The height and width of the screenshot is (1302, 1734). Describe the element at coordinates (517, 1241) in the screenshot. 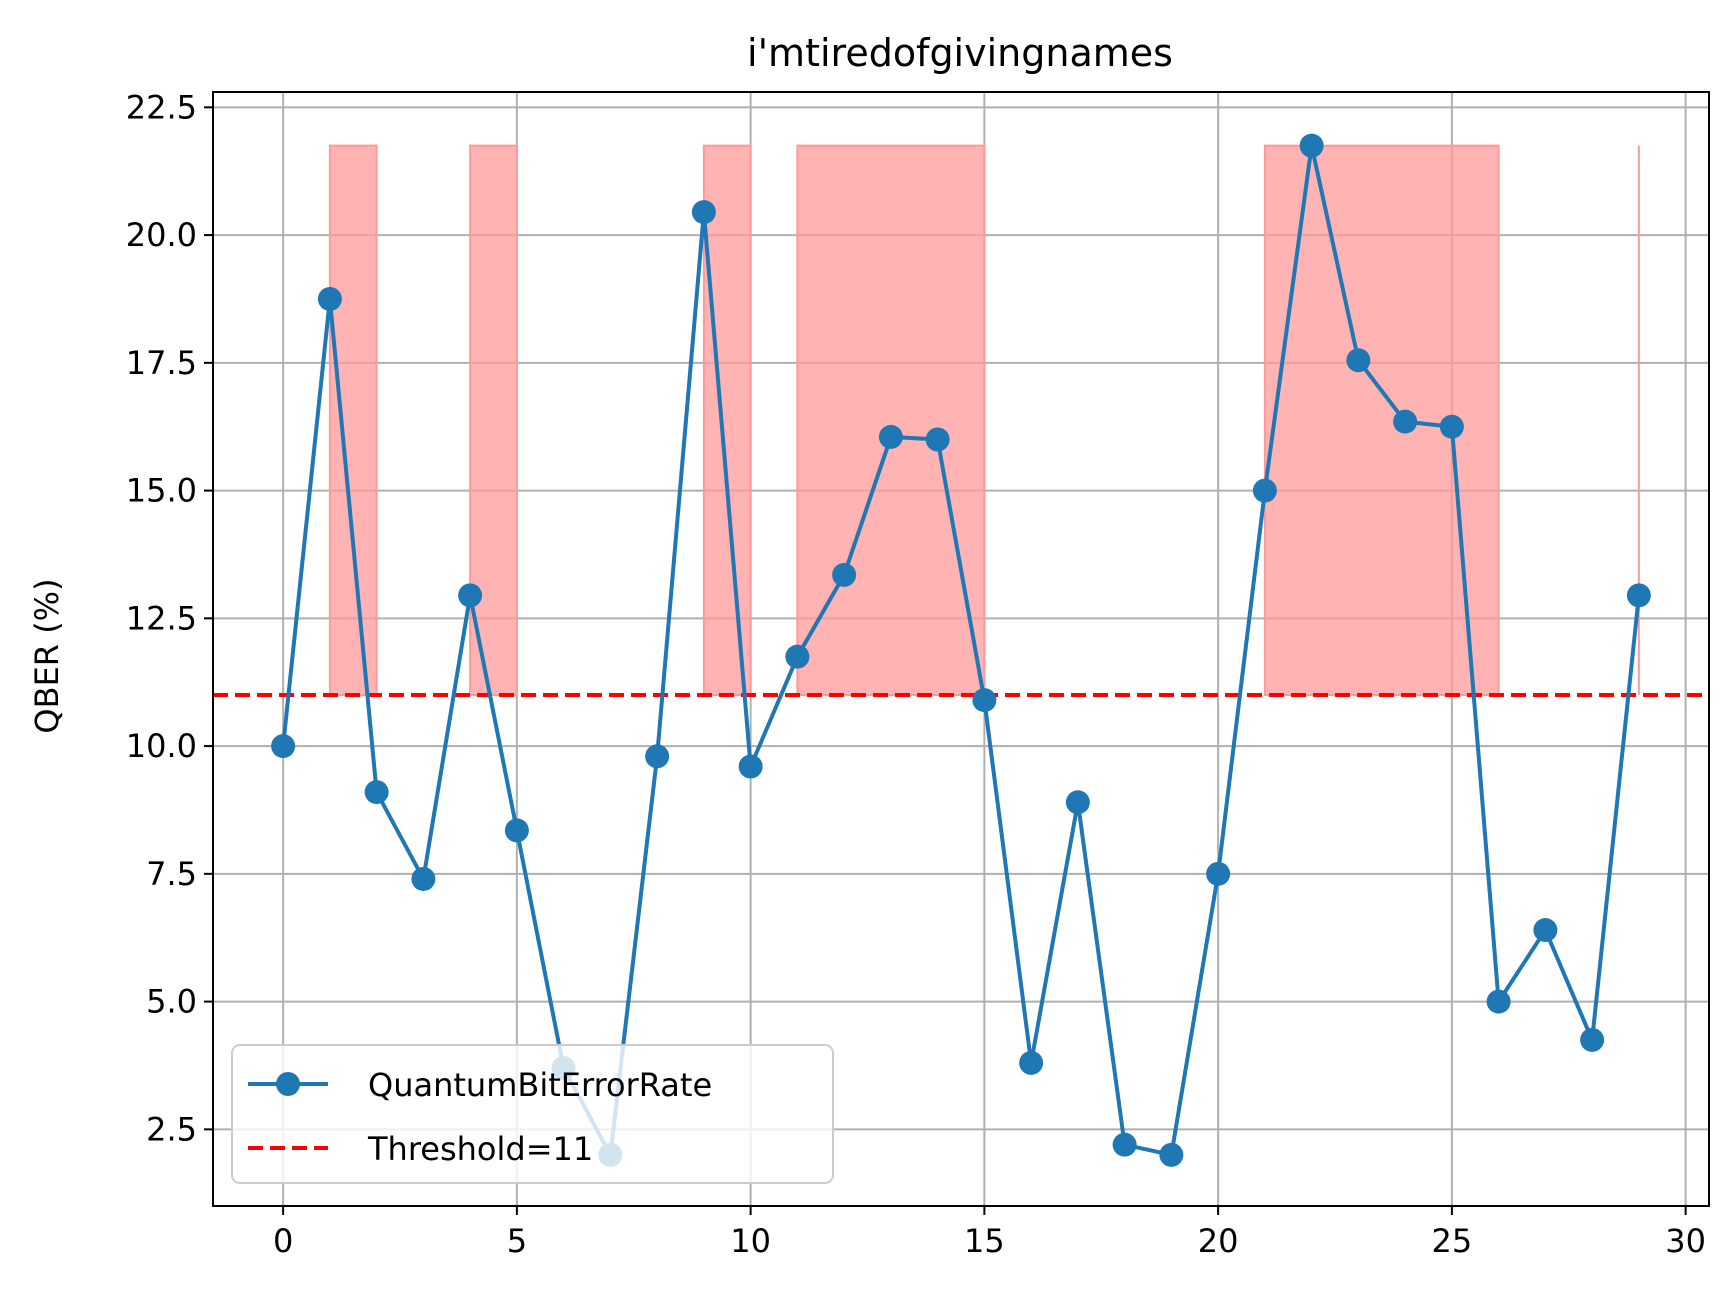

I see `x-tick-label: 5` at that location.